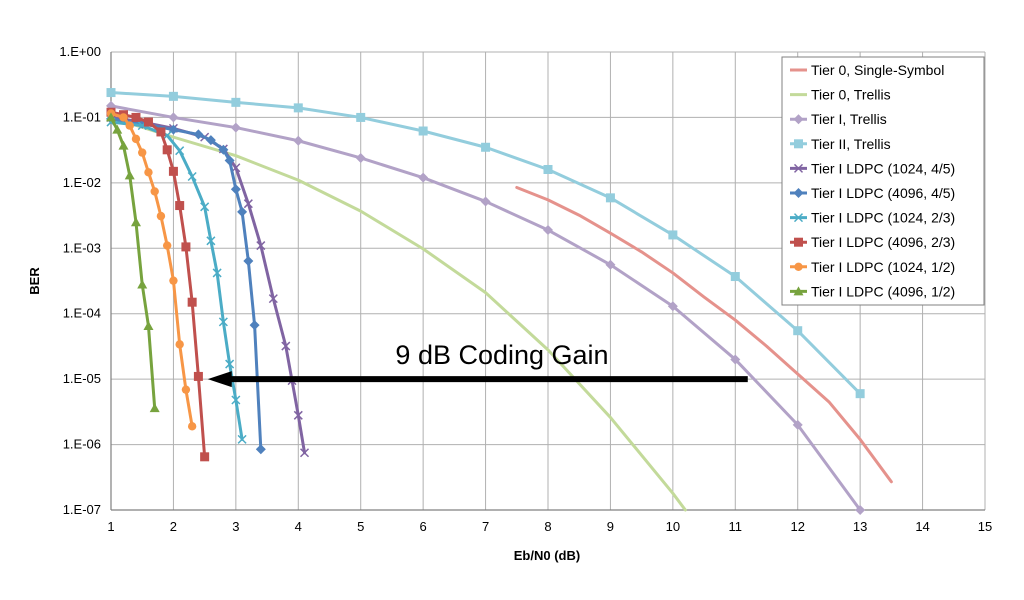  Describe the element at coordinates (872, 267) in the screenshot. I see `legend-item: Tier I LDPC (1024, 1/2)` at that location.